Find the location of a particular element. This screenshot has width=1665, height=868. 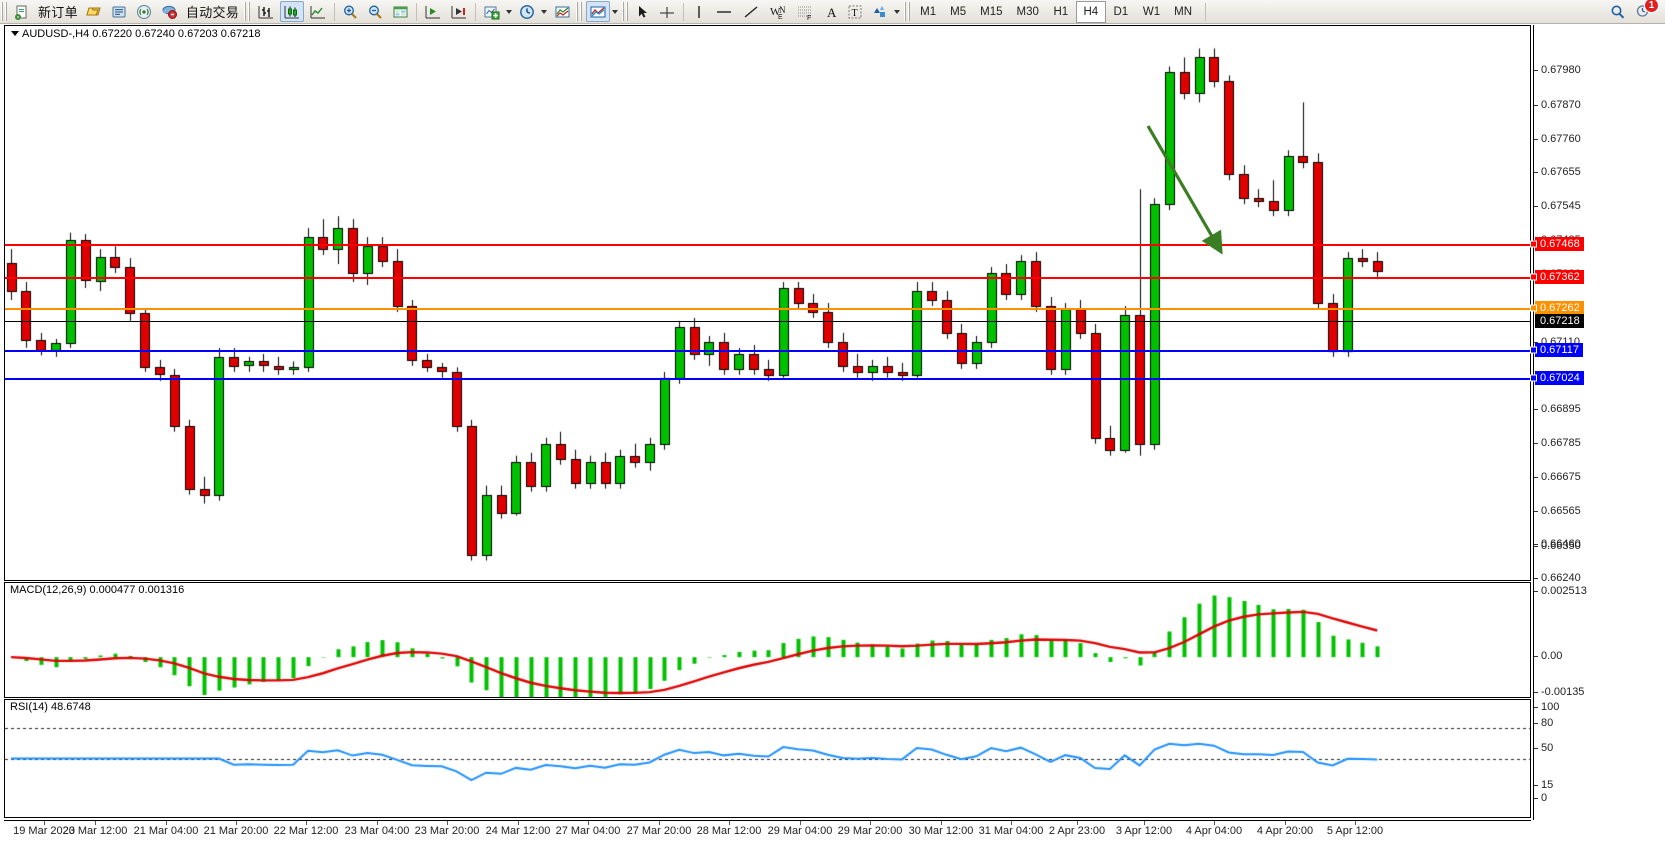

folder-icon is located at coordinates (94, 11).